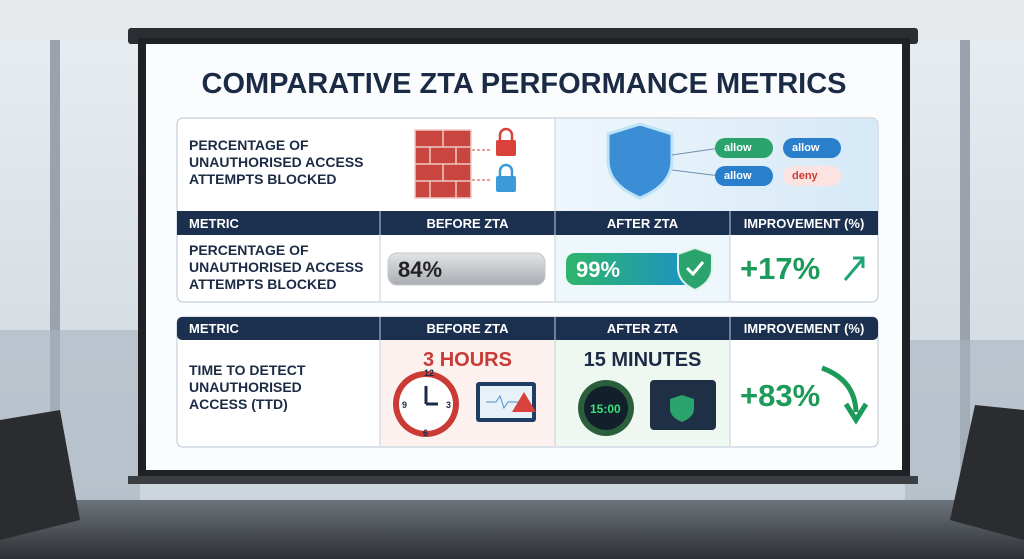 This screenshot has height=559, width=1024. I want to click on after-value: 15 MINUTES, so click(642, 360).